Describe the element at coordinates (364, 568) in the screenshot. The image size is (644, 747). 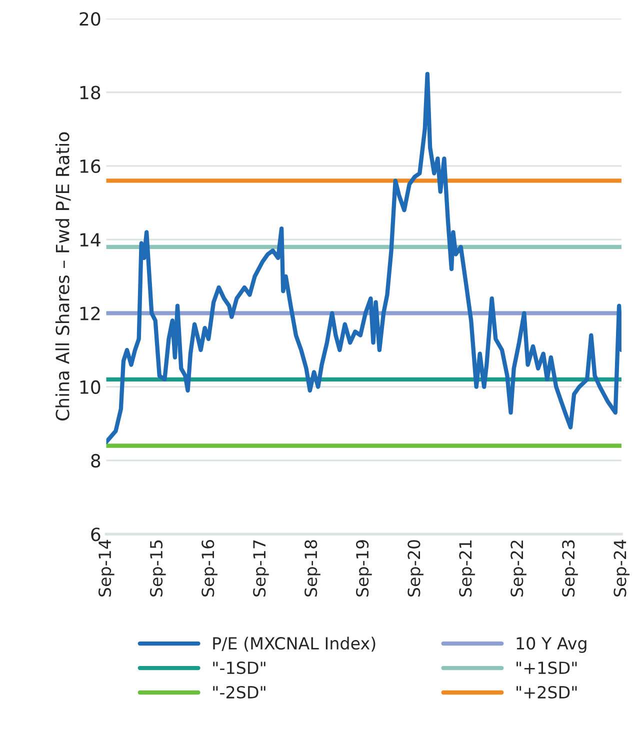
I see `x-tick-label: Sep-19` at that location.